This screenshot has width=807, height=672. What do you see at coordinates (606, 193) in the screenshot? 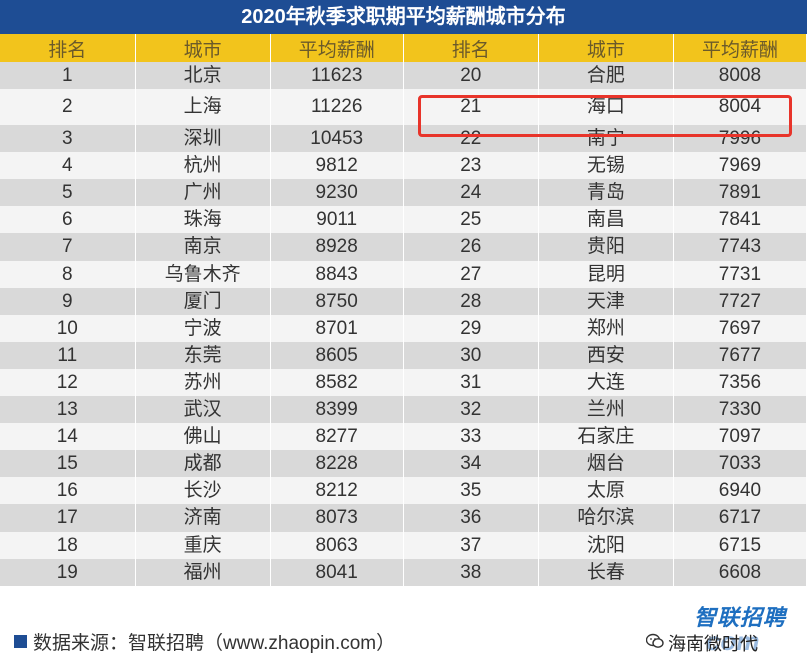
I see `city-cell: 青岛` at bounding box center [606, 193].